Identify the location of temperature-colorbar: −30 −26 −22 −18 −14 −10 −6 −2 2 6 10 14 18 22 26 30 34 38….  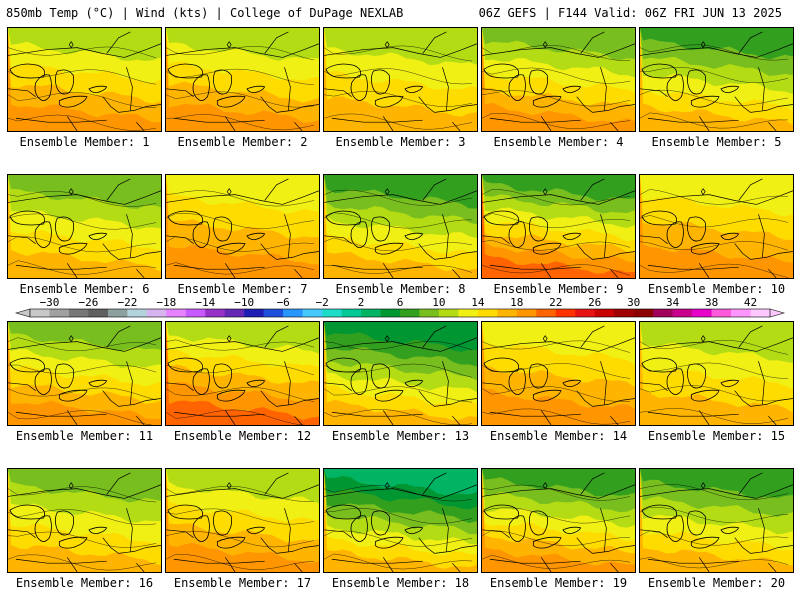
(400, 307).